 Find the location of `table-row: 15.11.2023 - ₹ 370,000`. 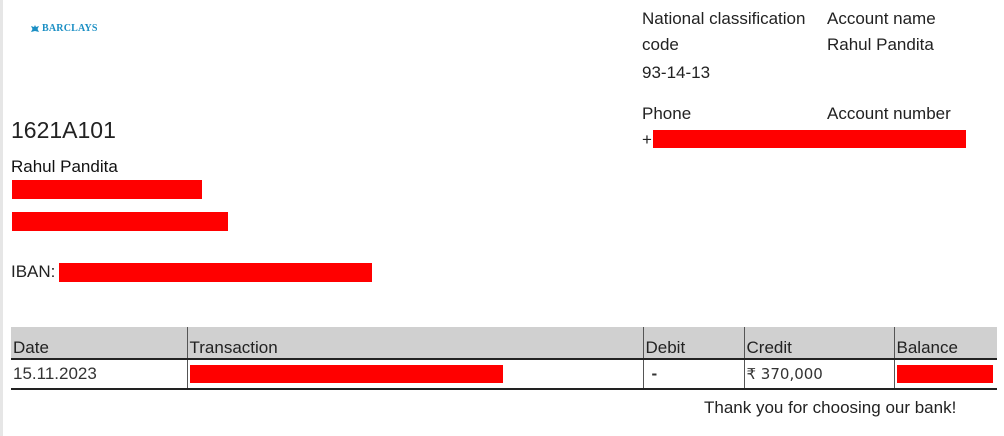

table-row: 15.11.2023 - ₹ 370,000 is located at coordinates (504, 374).